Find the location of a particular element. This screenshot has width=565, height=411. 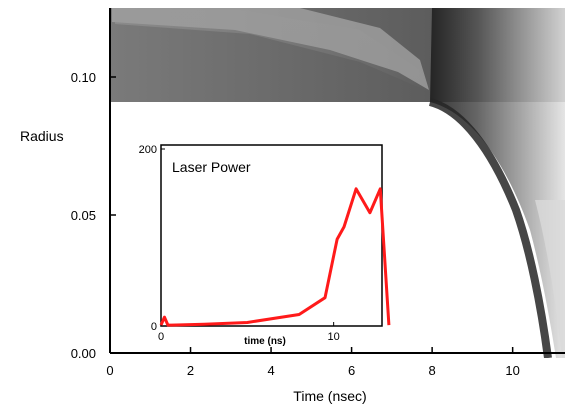

inset-title: Laser Power is located at coordinates (211, 167).